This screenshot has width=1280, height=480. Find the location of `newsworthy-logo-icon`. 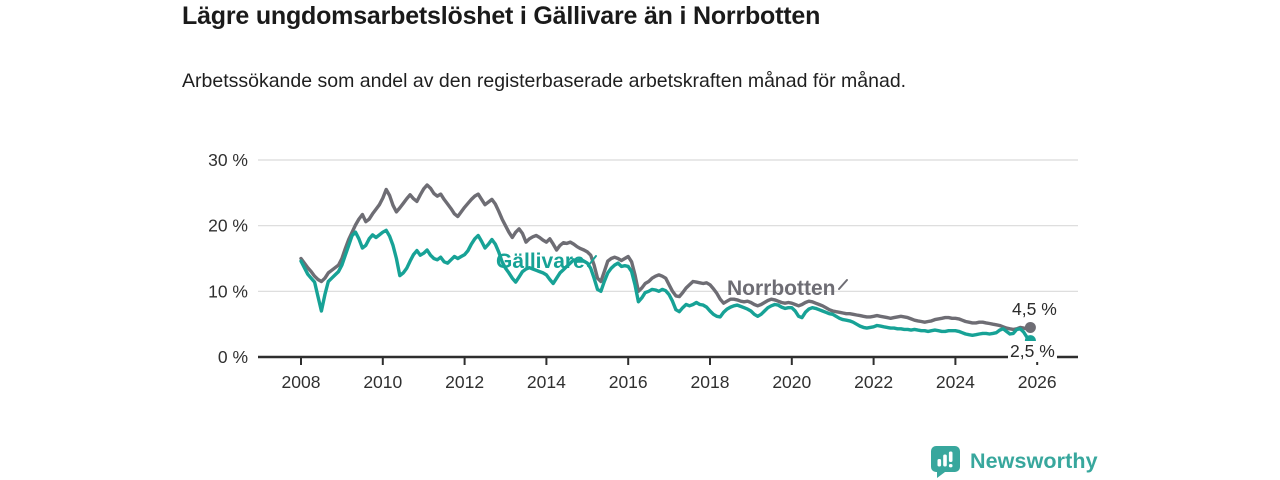

newsworthy-logo-icon is located at coordinates (945, 462).